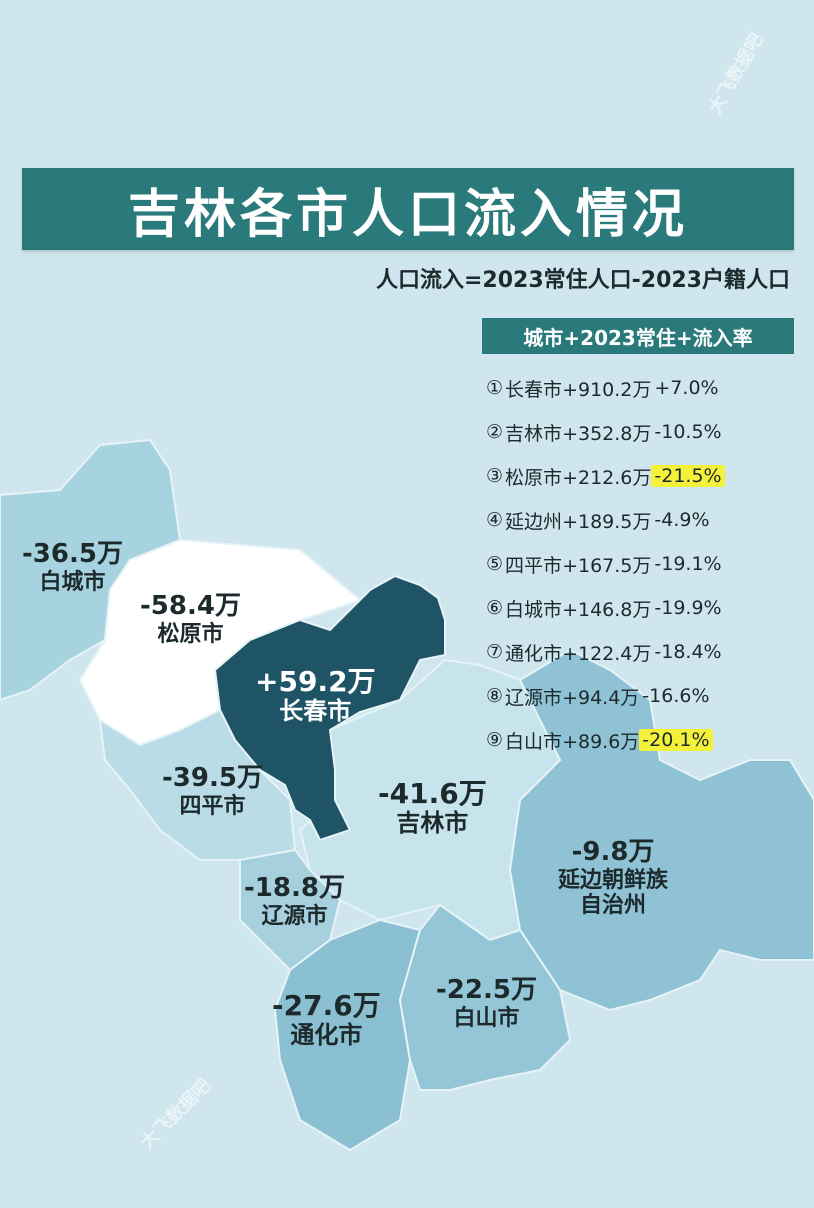 The image size is (814, 1208). Describe the element at coordinates (486, 1018) in the screenshot. I see `baishan-name: 白山市` at that location.